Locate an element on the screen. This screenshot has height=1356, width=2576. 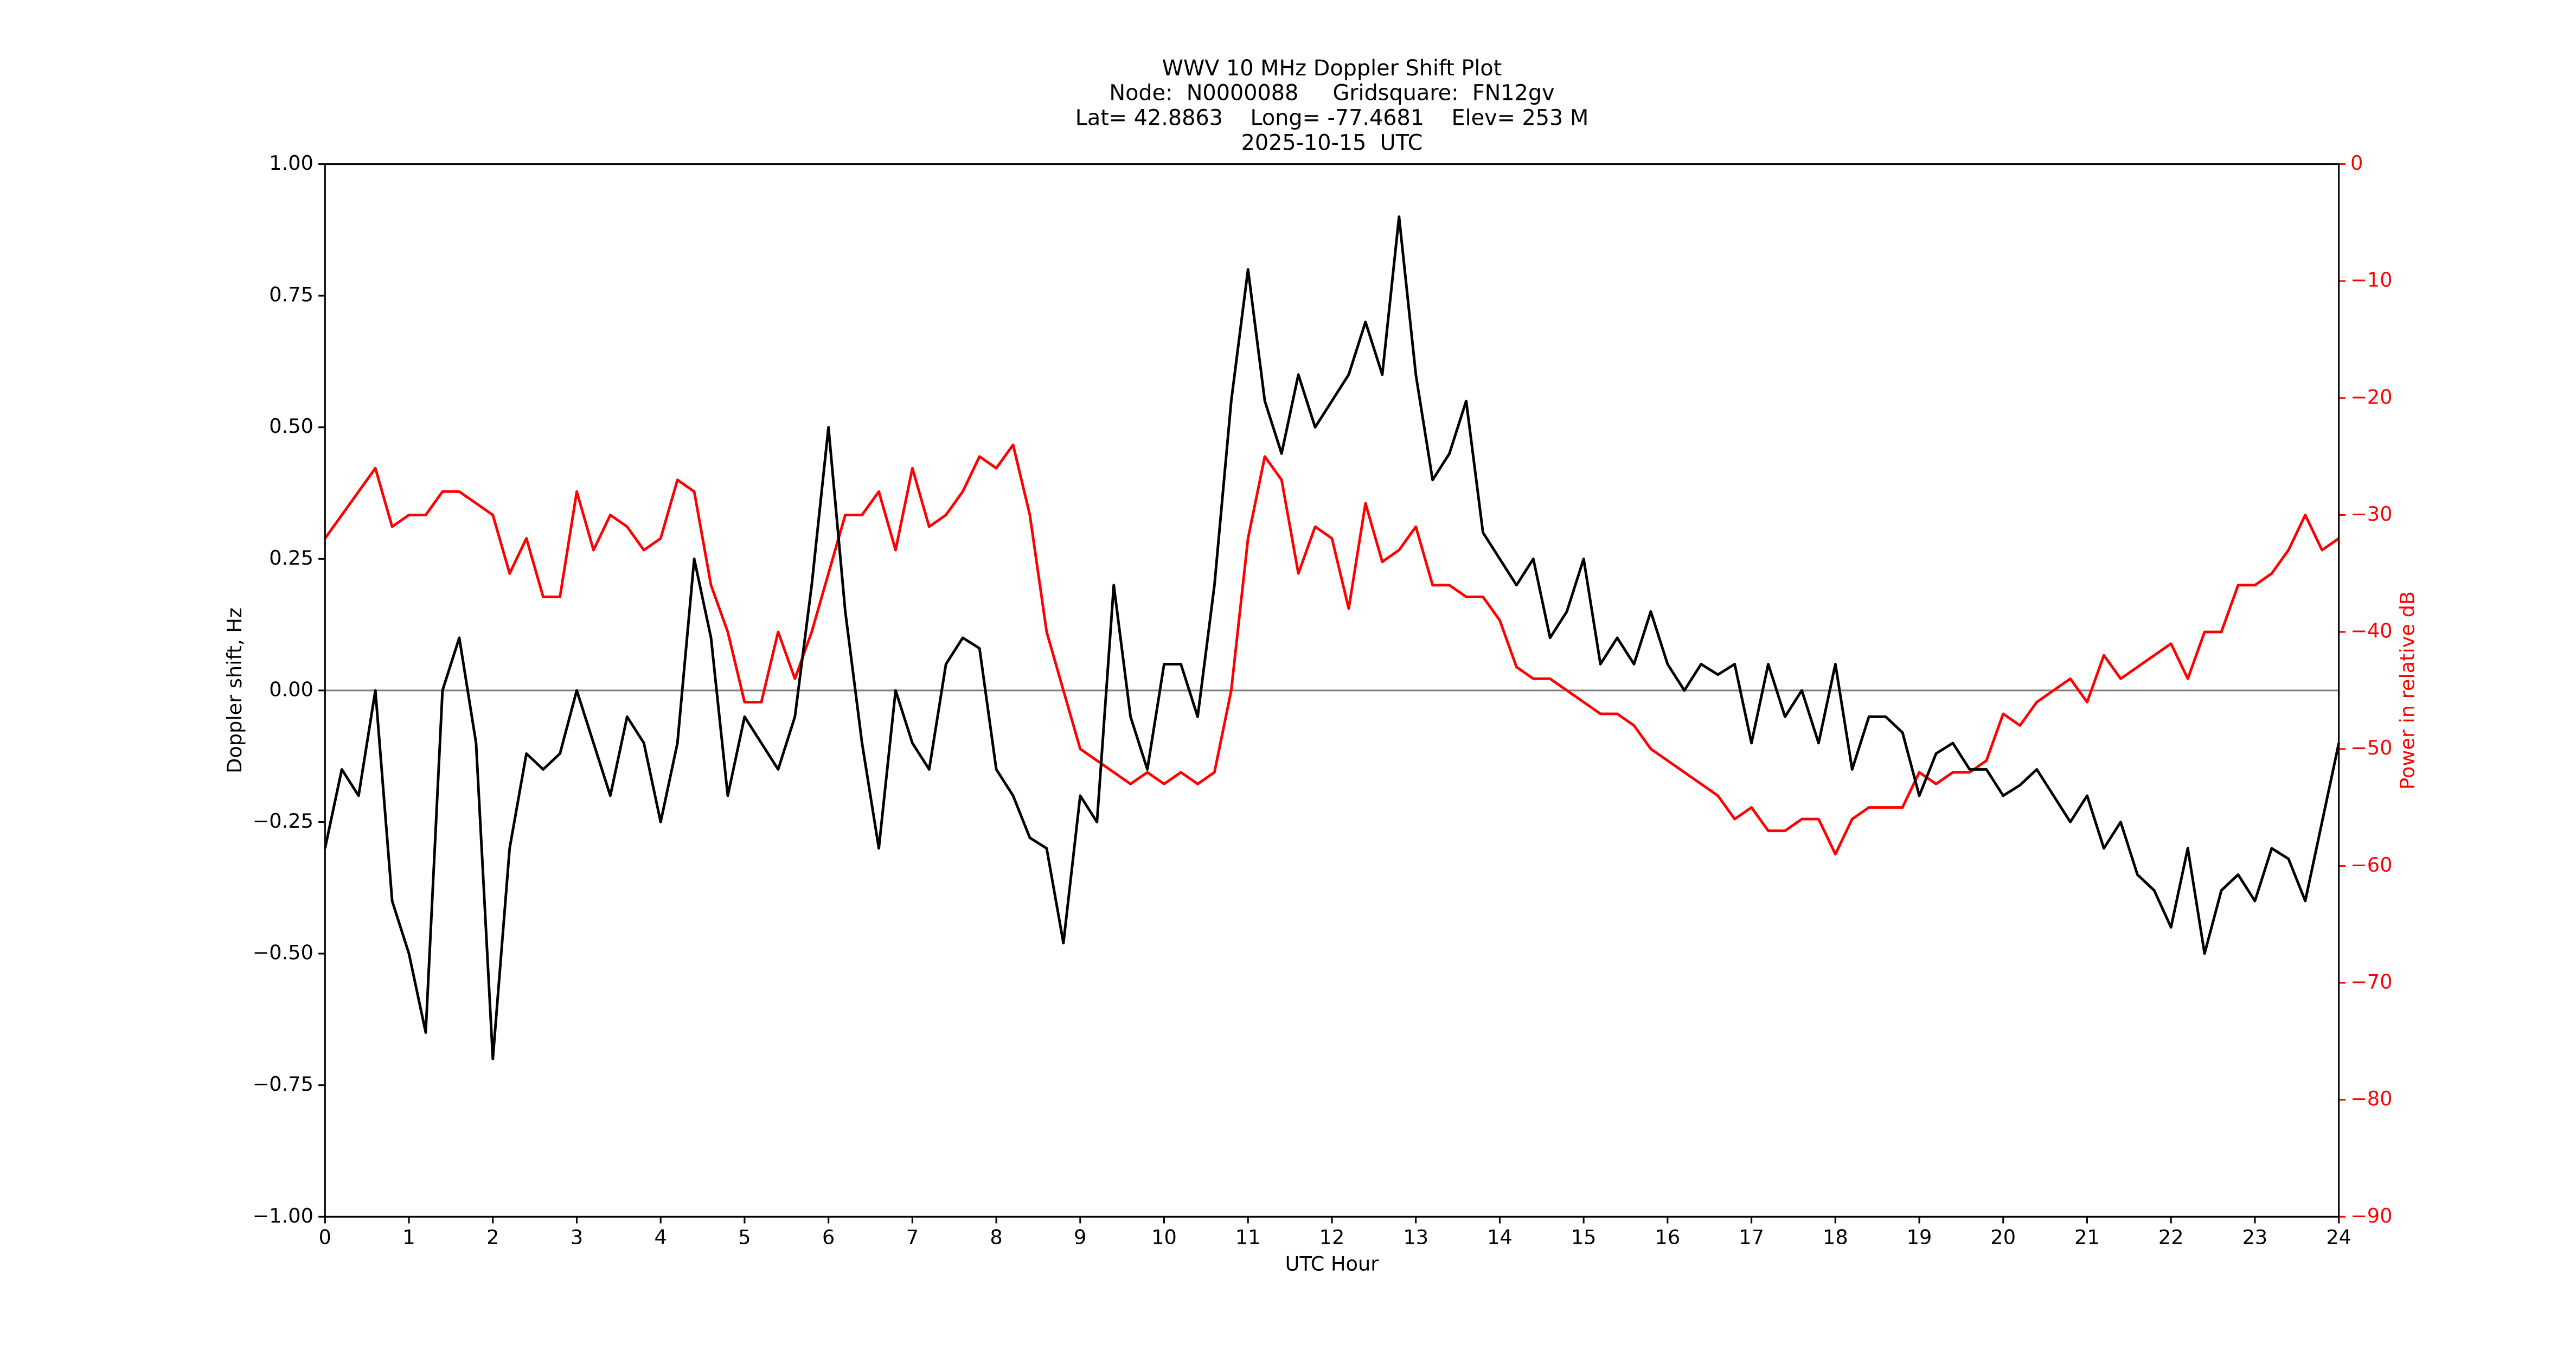
x-tick-label: 9 is located at coordinates (1080, 1237).